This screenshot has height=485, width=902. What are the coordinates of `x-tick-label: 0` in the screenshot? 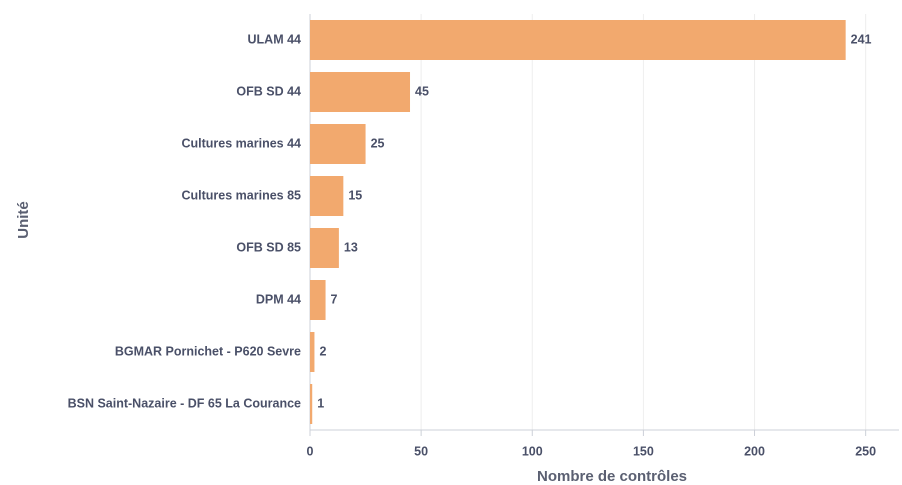 It's located at (310, 451).